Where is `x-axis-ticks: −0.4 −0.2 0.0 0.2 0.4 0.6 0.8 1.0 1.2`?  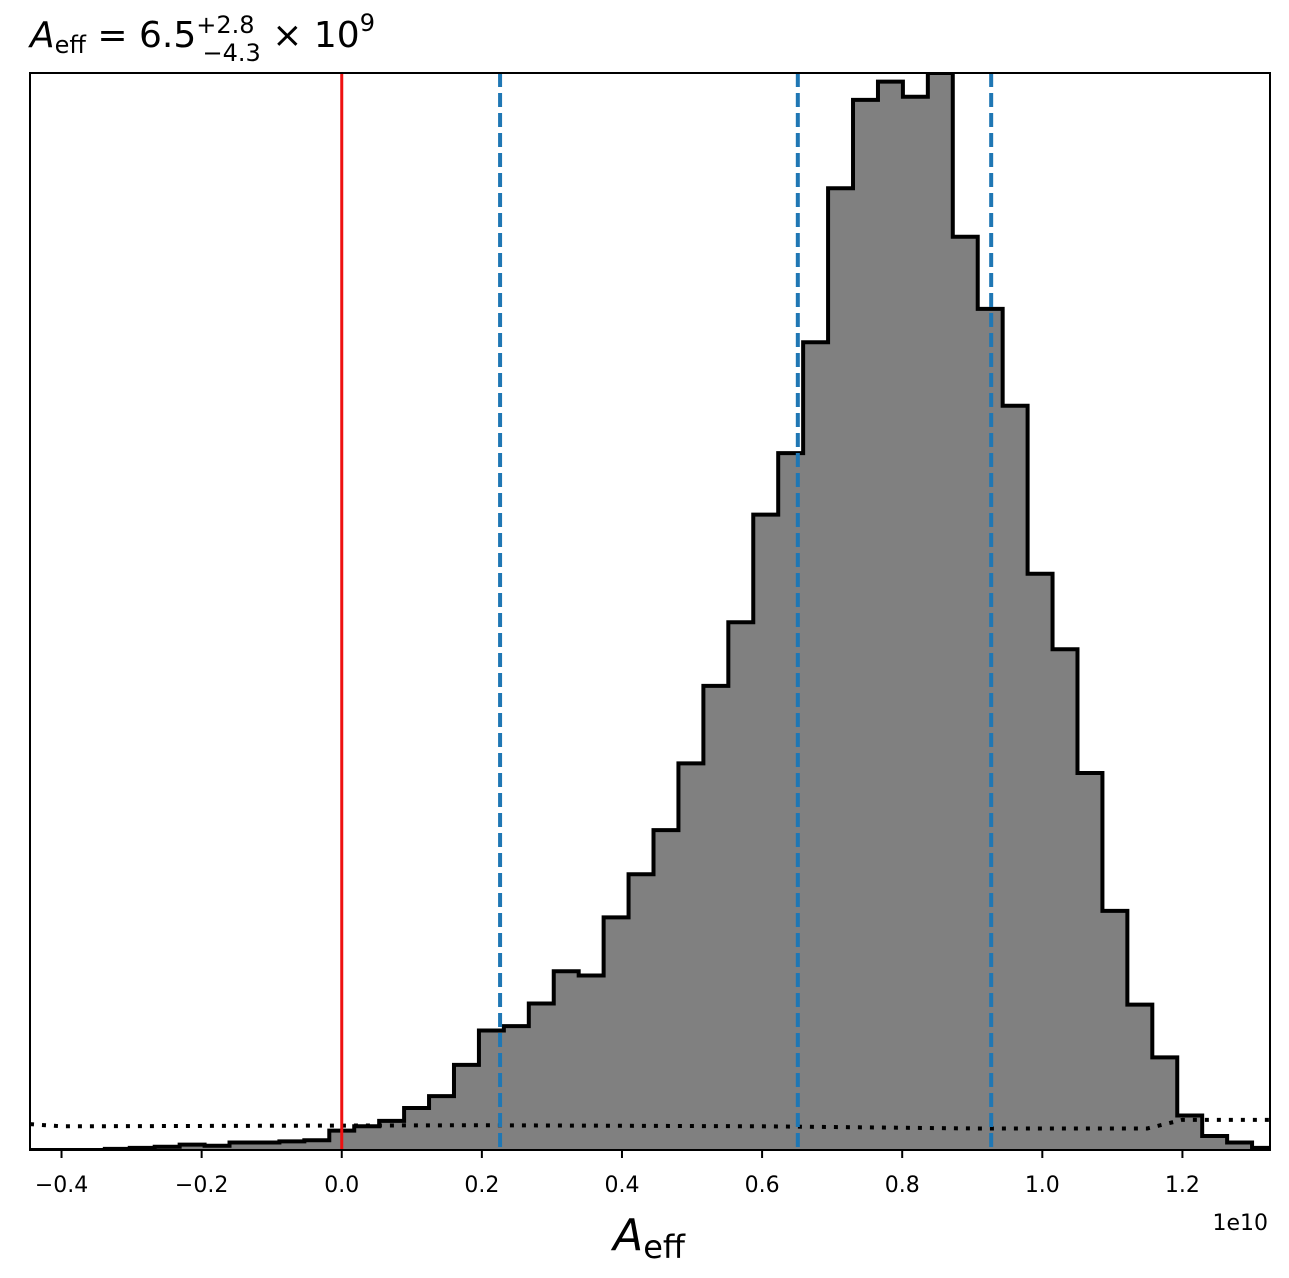 x-axis-ticks: −0.4 −0.2 0.0 0.2 0.4 0.6 0.8 1.0 1.2 is located at coordinates (617, 1174).